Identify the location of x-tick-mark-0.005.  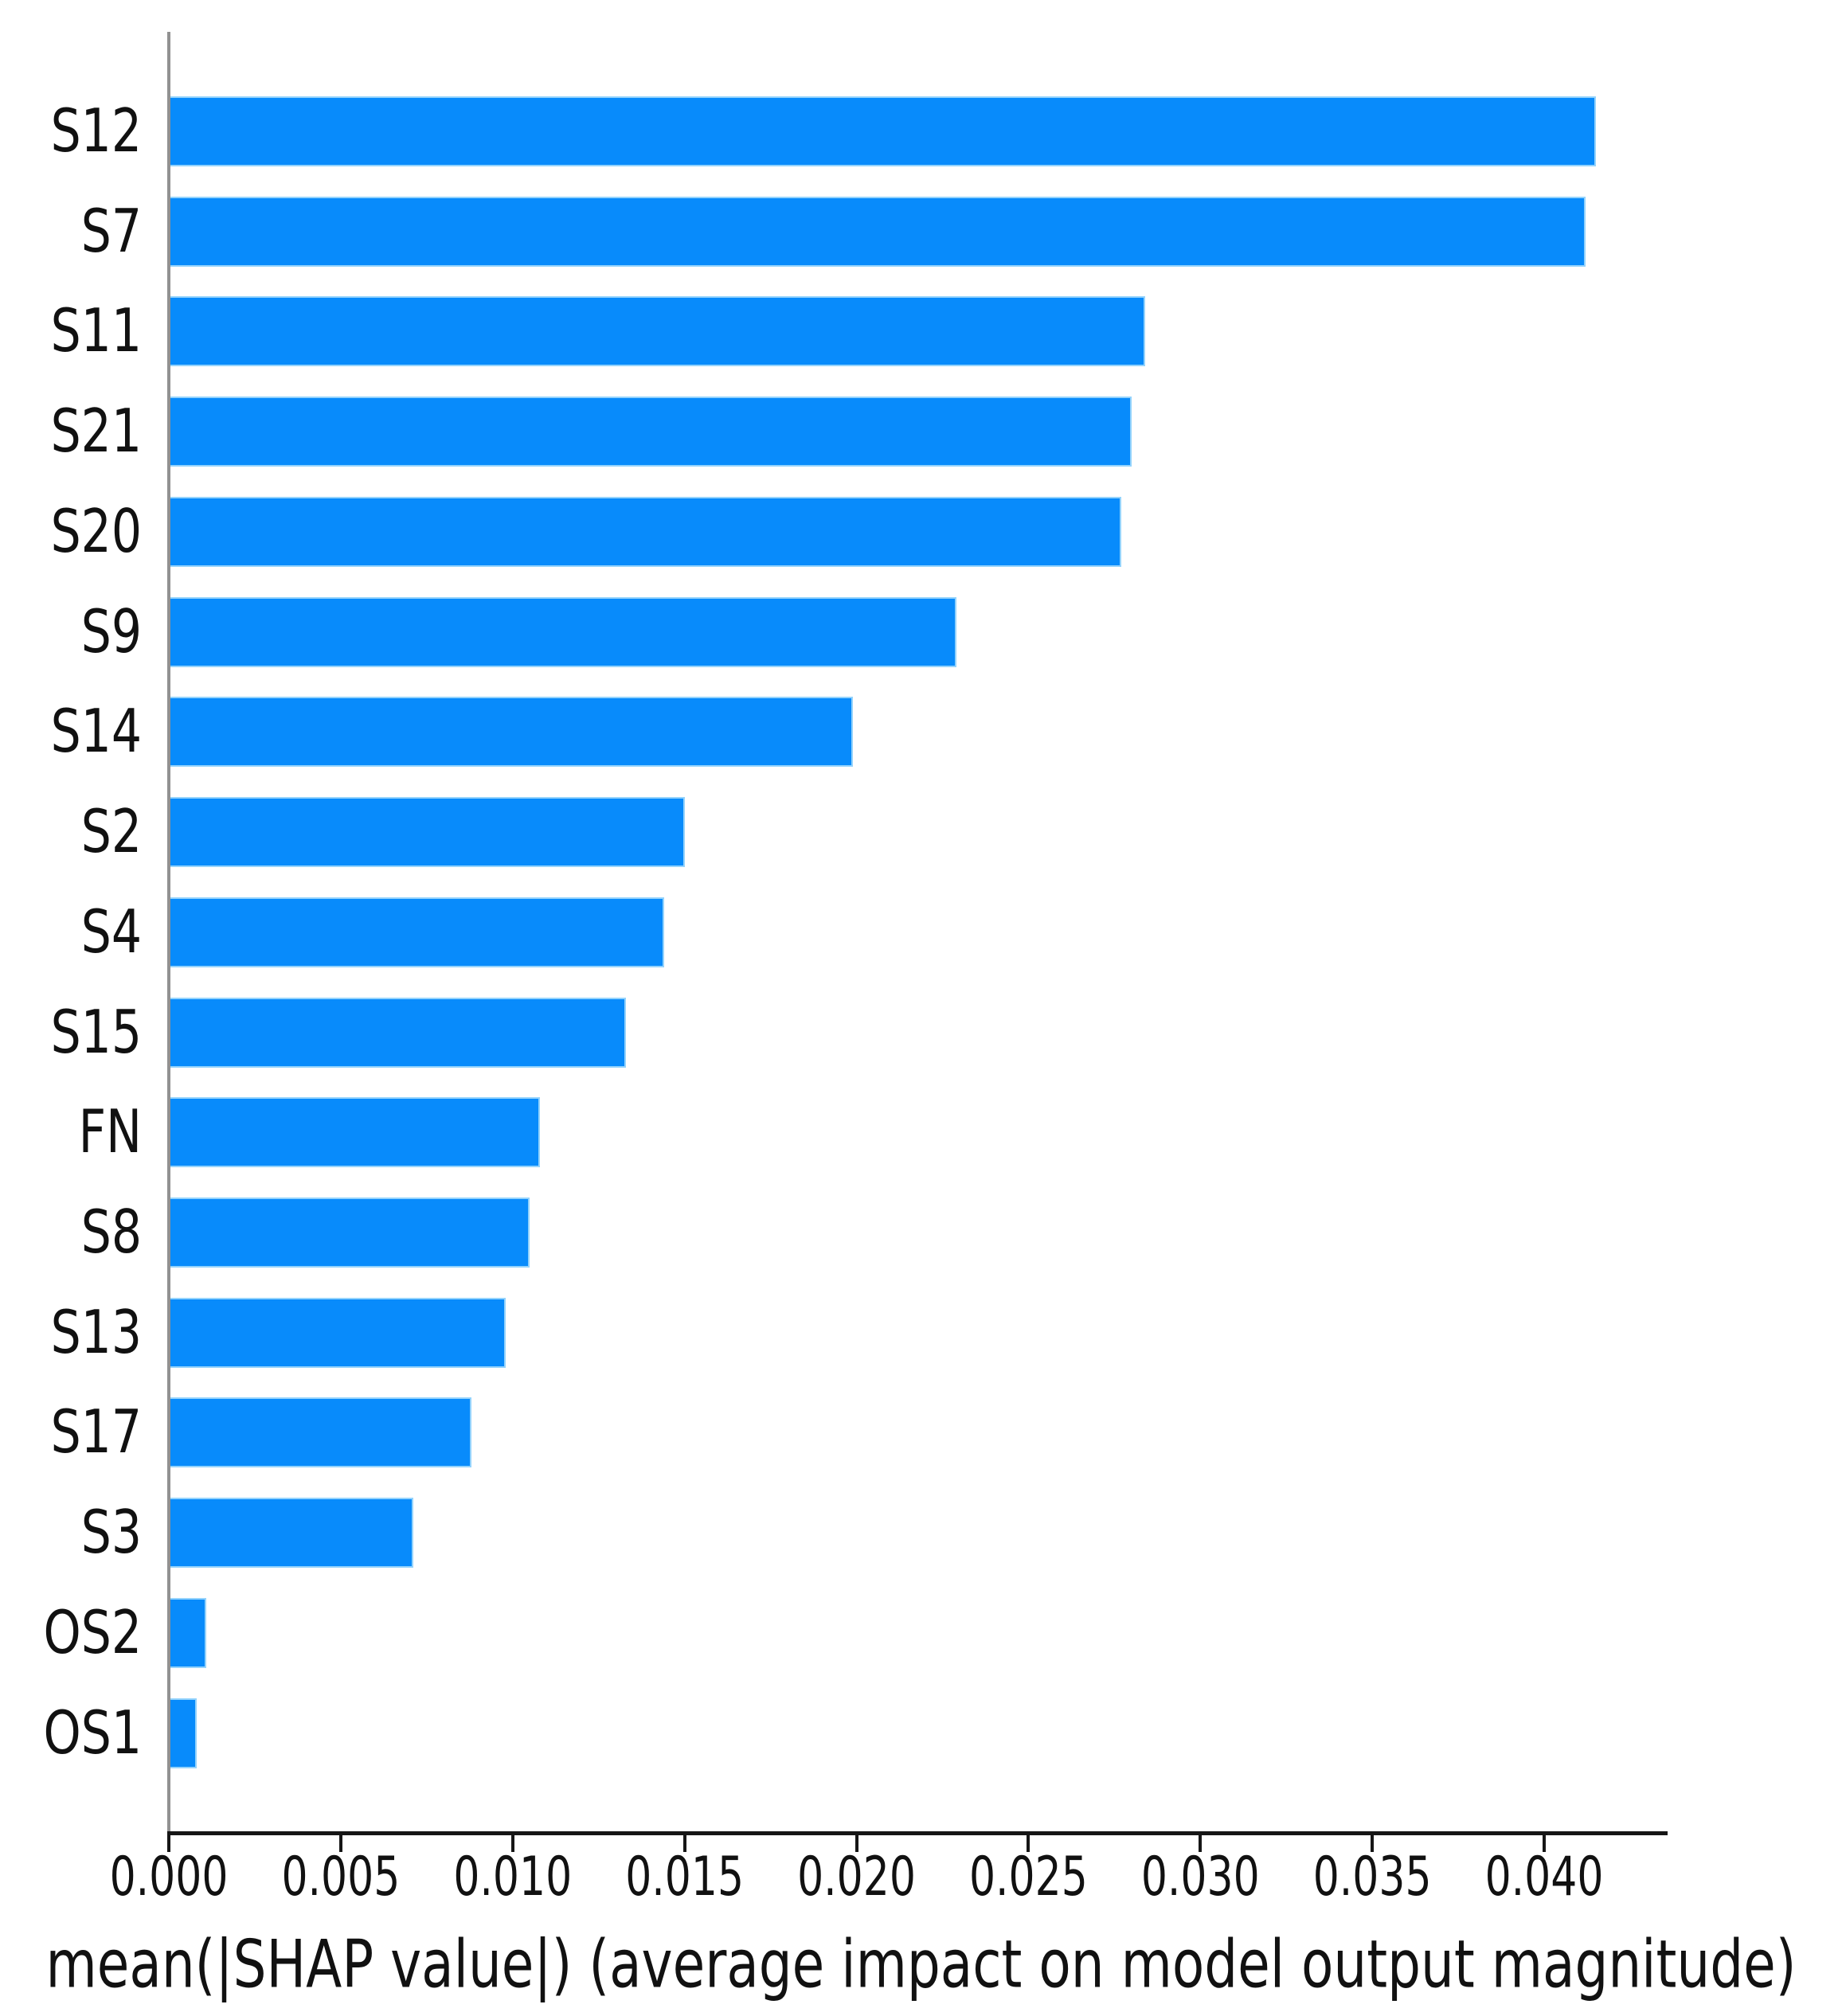
(340, 1842).